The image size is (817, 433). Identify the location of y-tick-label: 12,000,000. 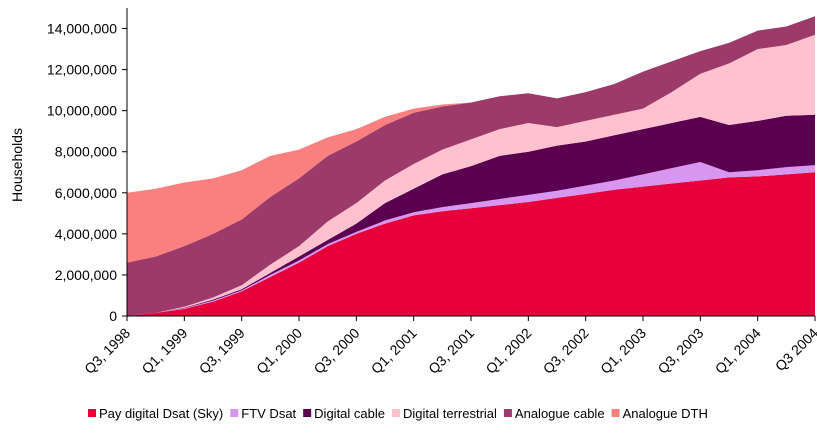
(82, 70).